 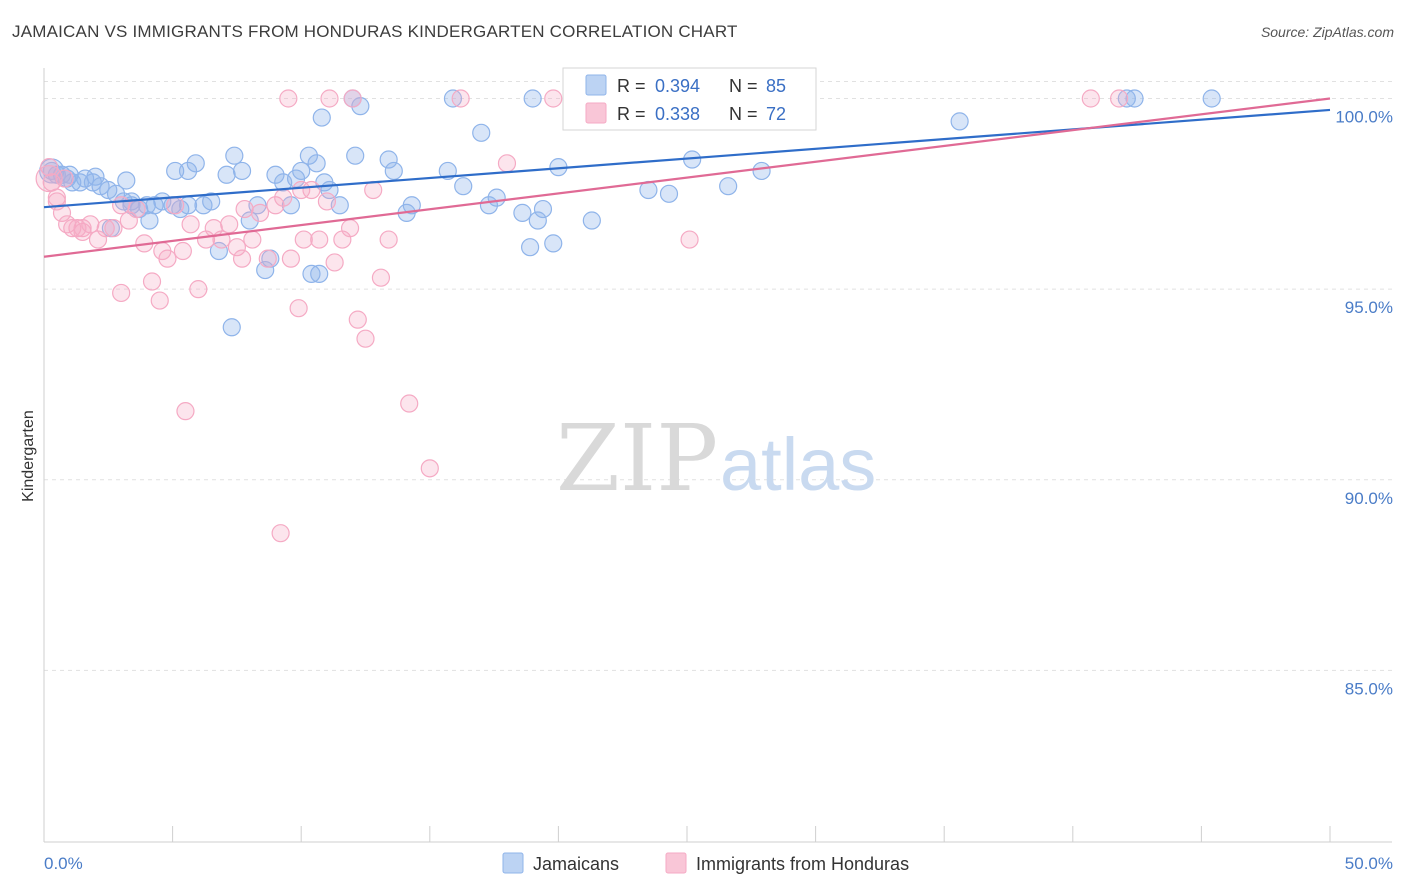 What do you see at coordinates (677, 114) in the screenshot?
I see `legend-r-value-1: 0.338` at bounding box center [677, 114].